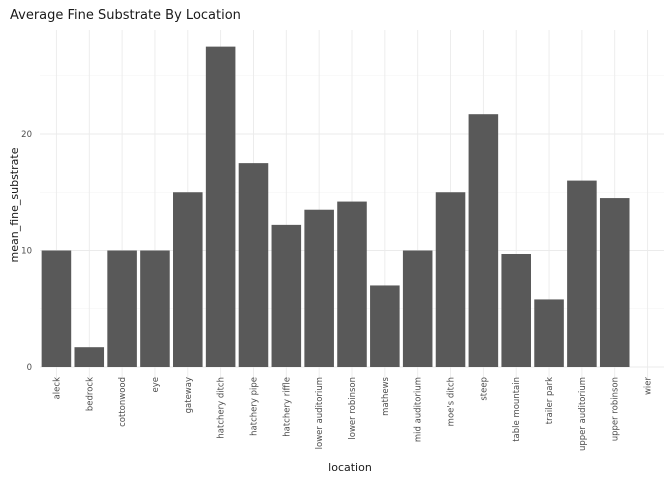  Describe the element at coordinates (319, 288) in the screenshot. I see `bar-lower-auditorium` at that location.